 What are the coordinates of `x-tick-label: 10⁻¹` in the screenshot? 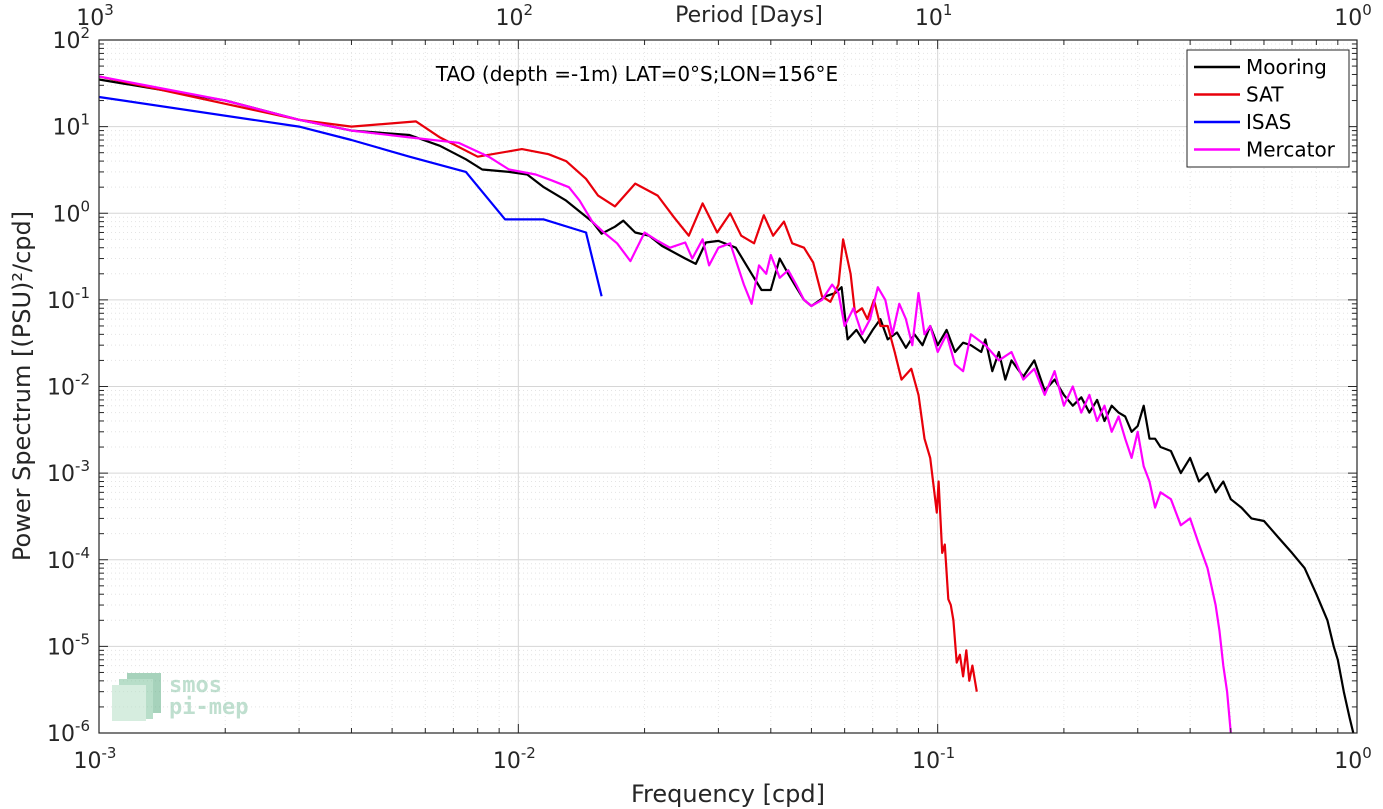 It's located at (933, 759).